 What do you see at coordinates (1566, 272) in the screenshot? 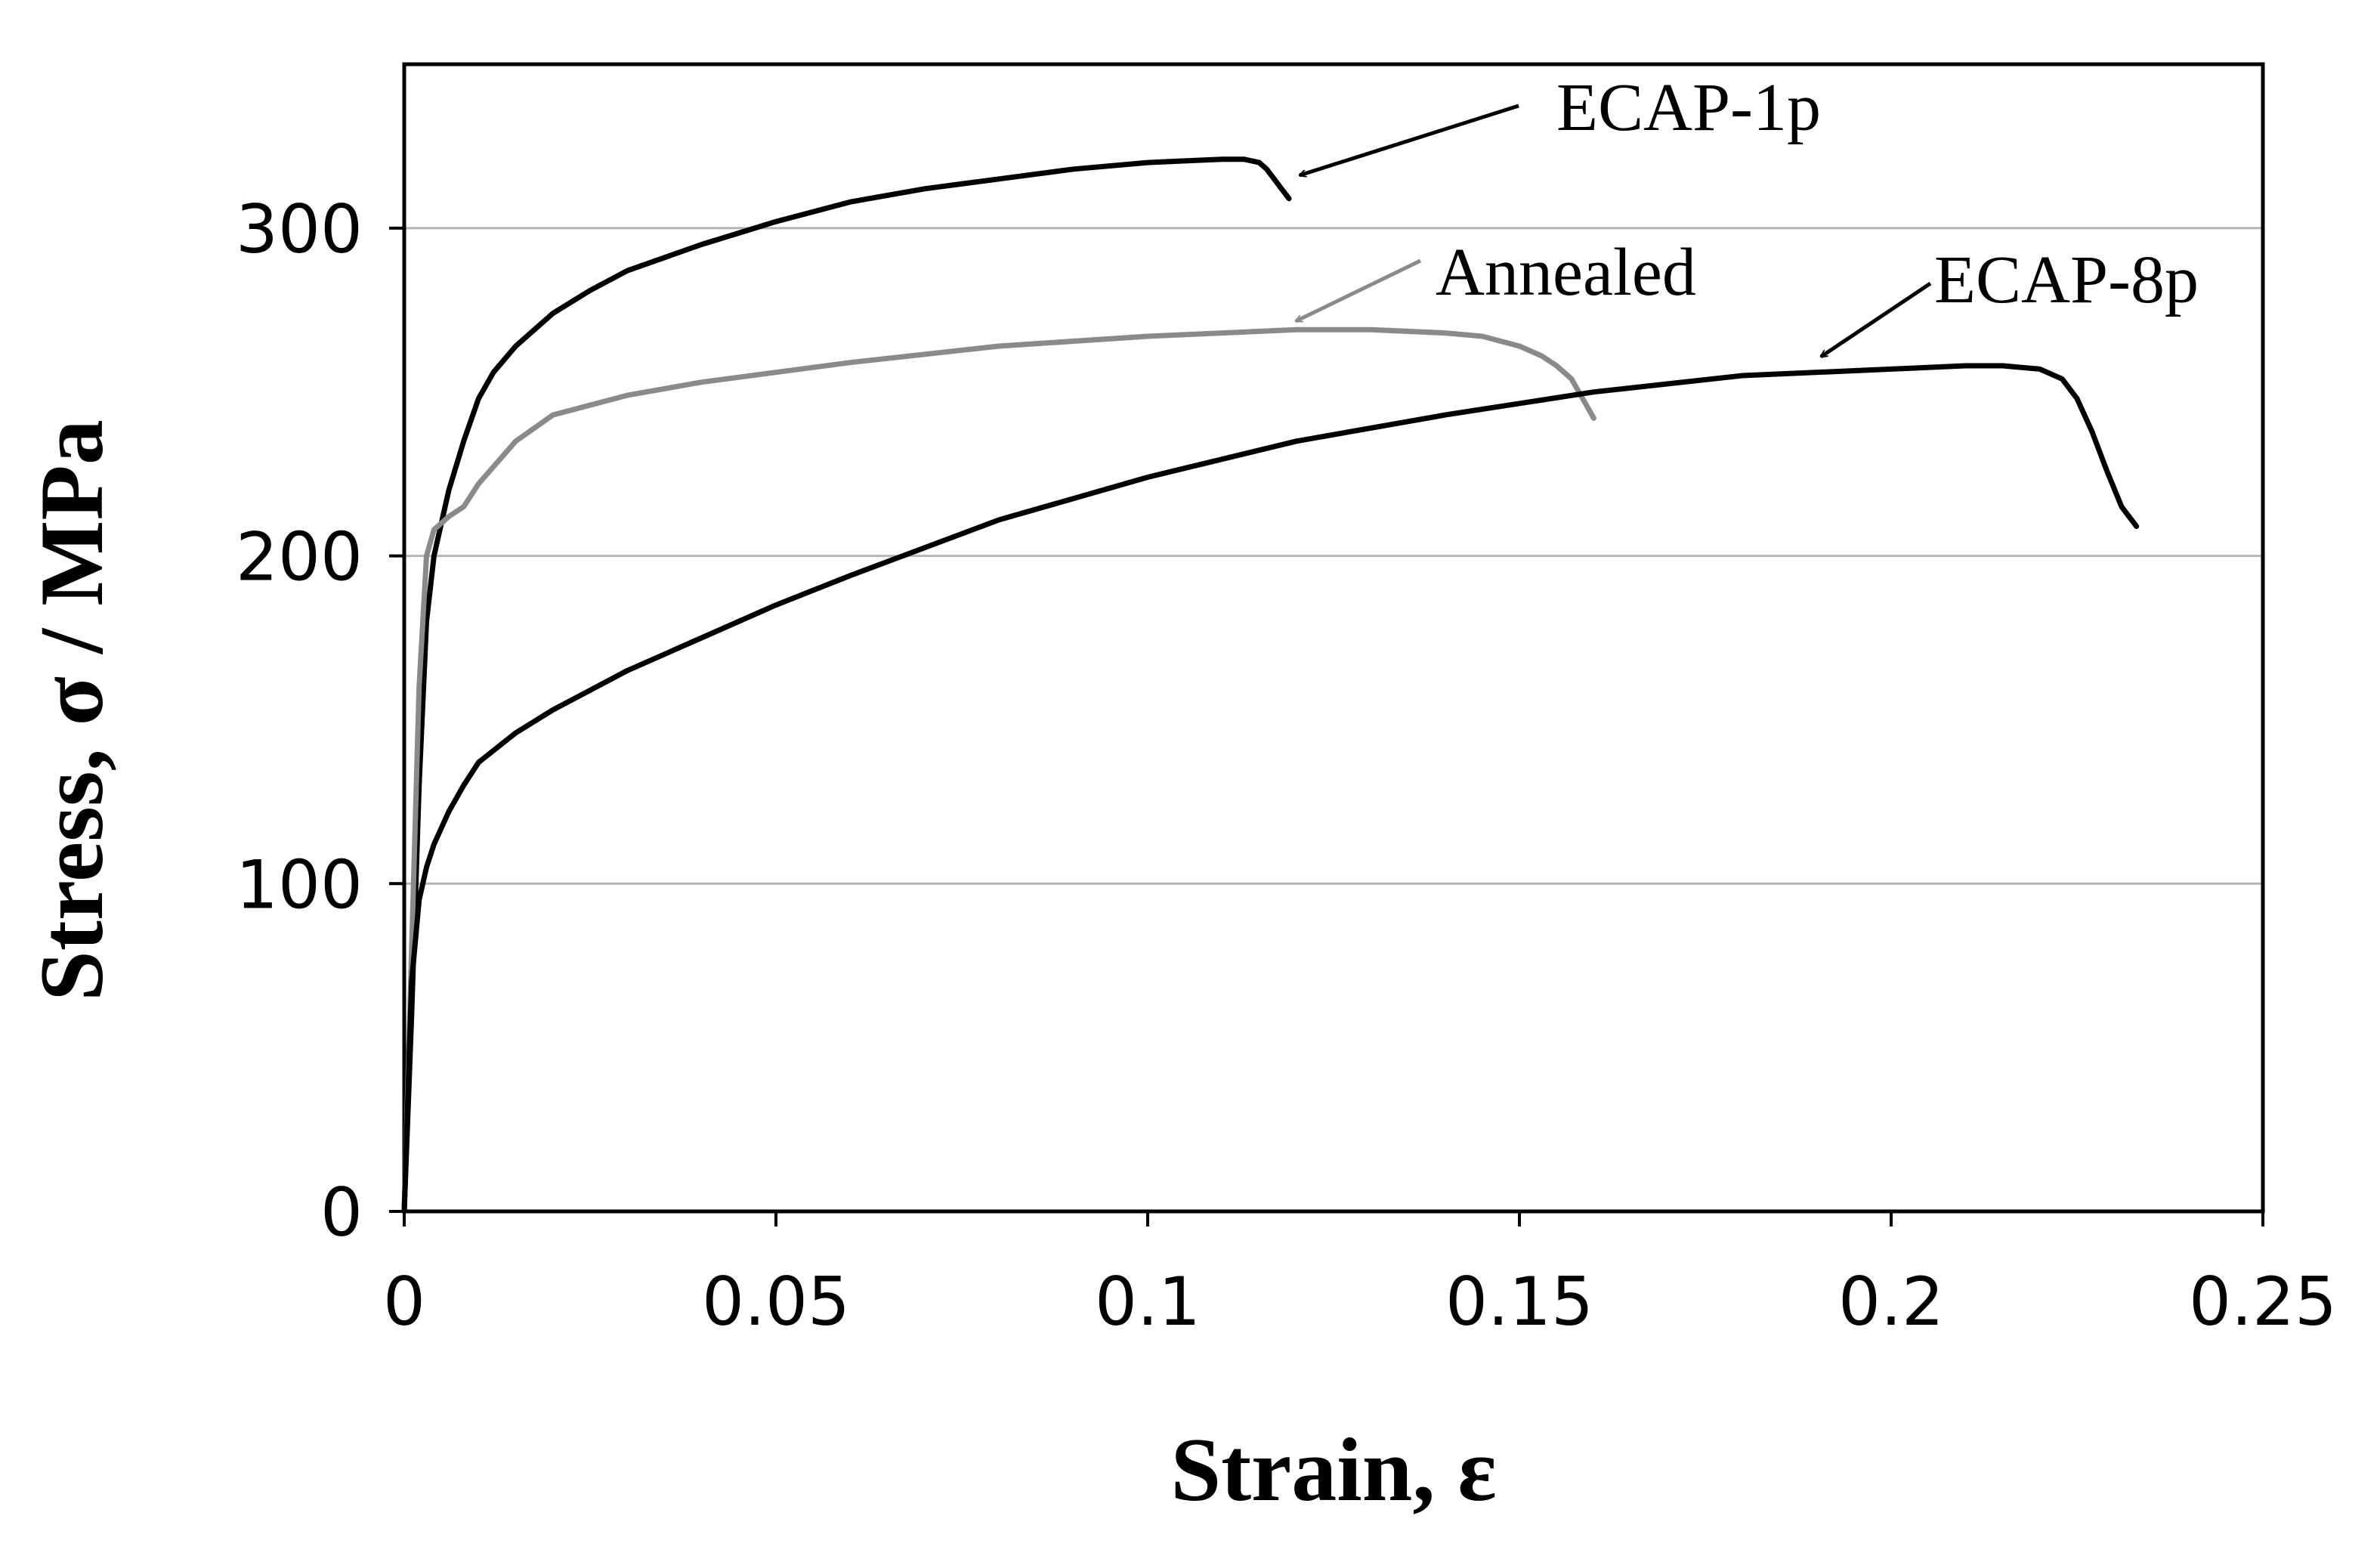
I see `annotation-label-annealed: Annealed` at bounding box center [1566, 272].